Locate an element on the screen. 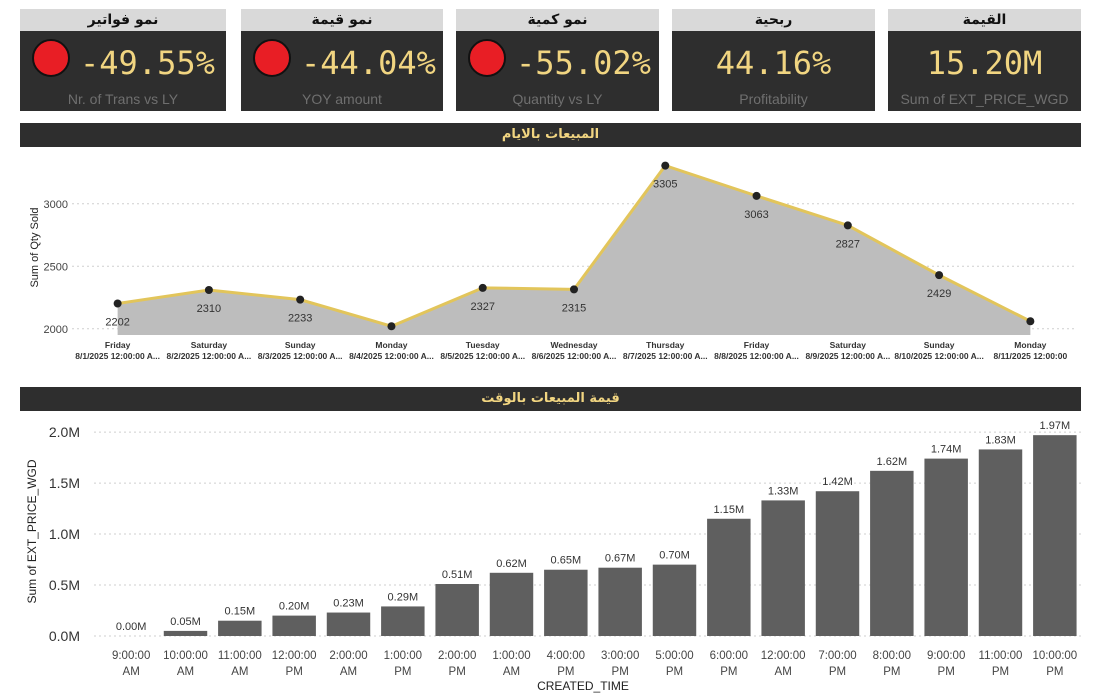  kpi-card-amount-growth: نمو قيمة -44.04% YOY amount is located at coordinates (342, 60).